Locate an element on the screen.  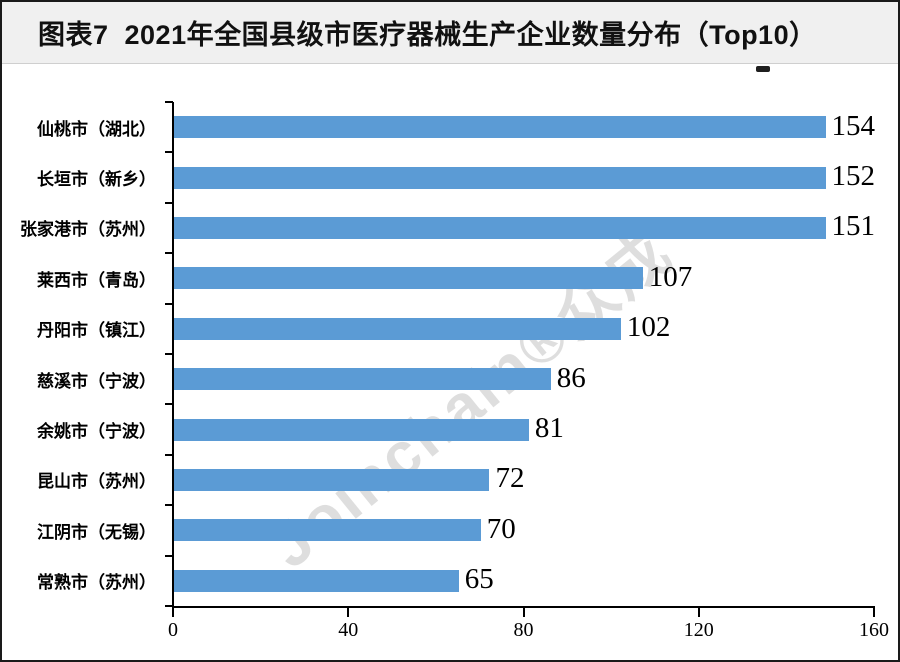
bar-row: 151 is located at coordinates (524, 228).